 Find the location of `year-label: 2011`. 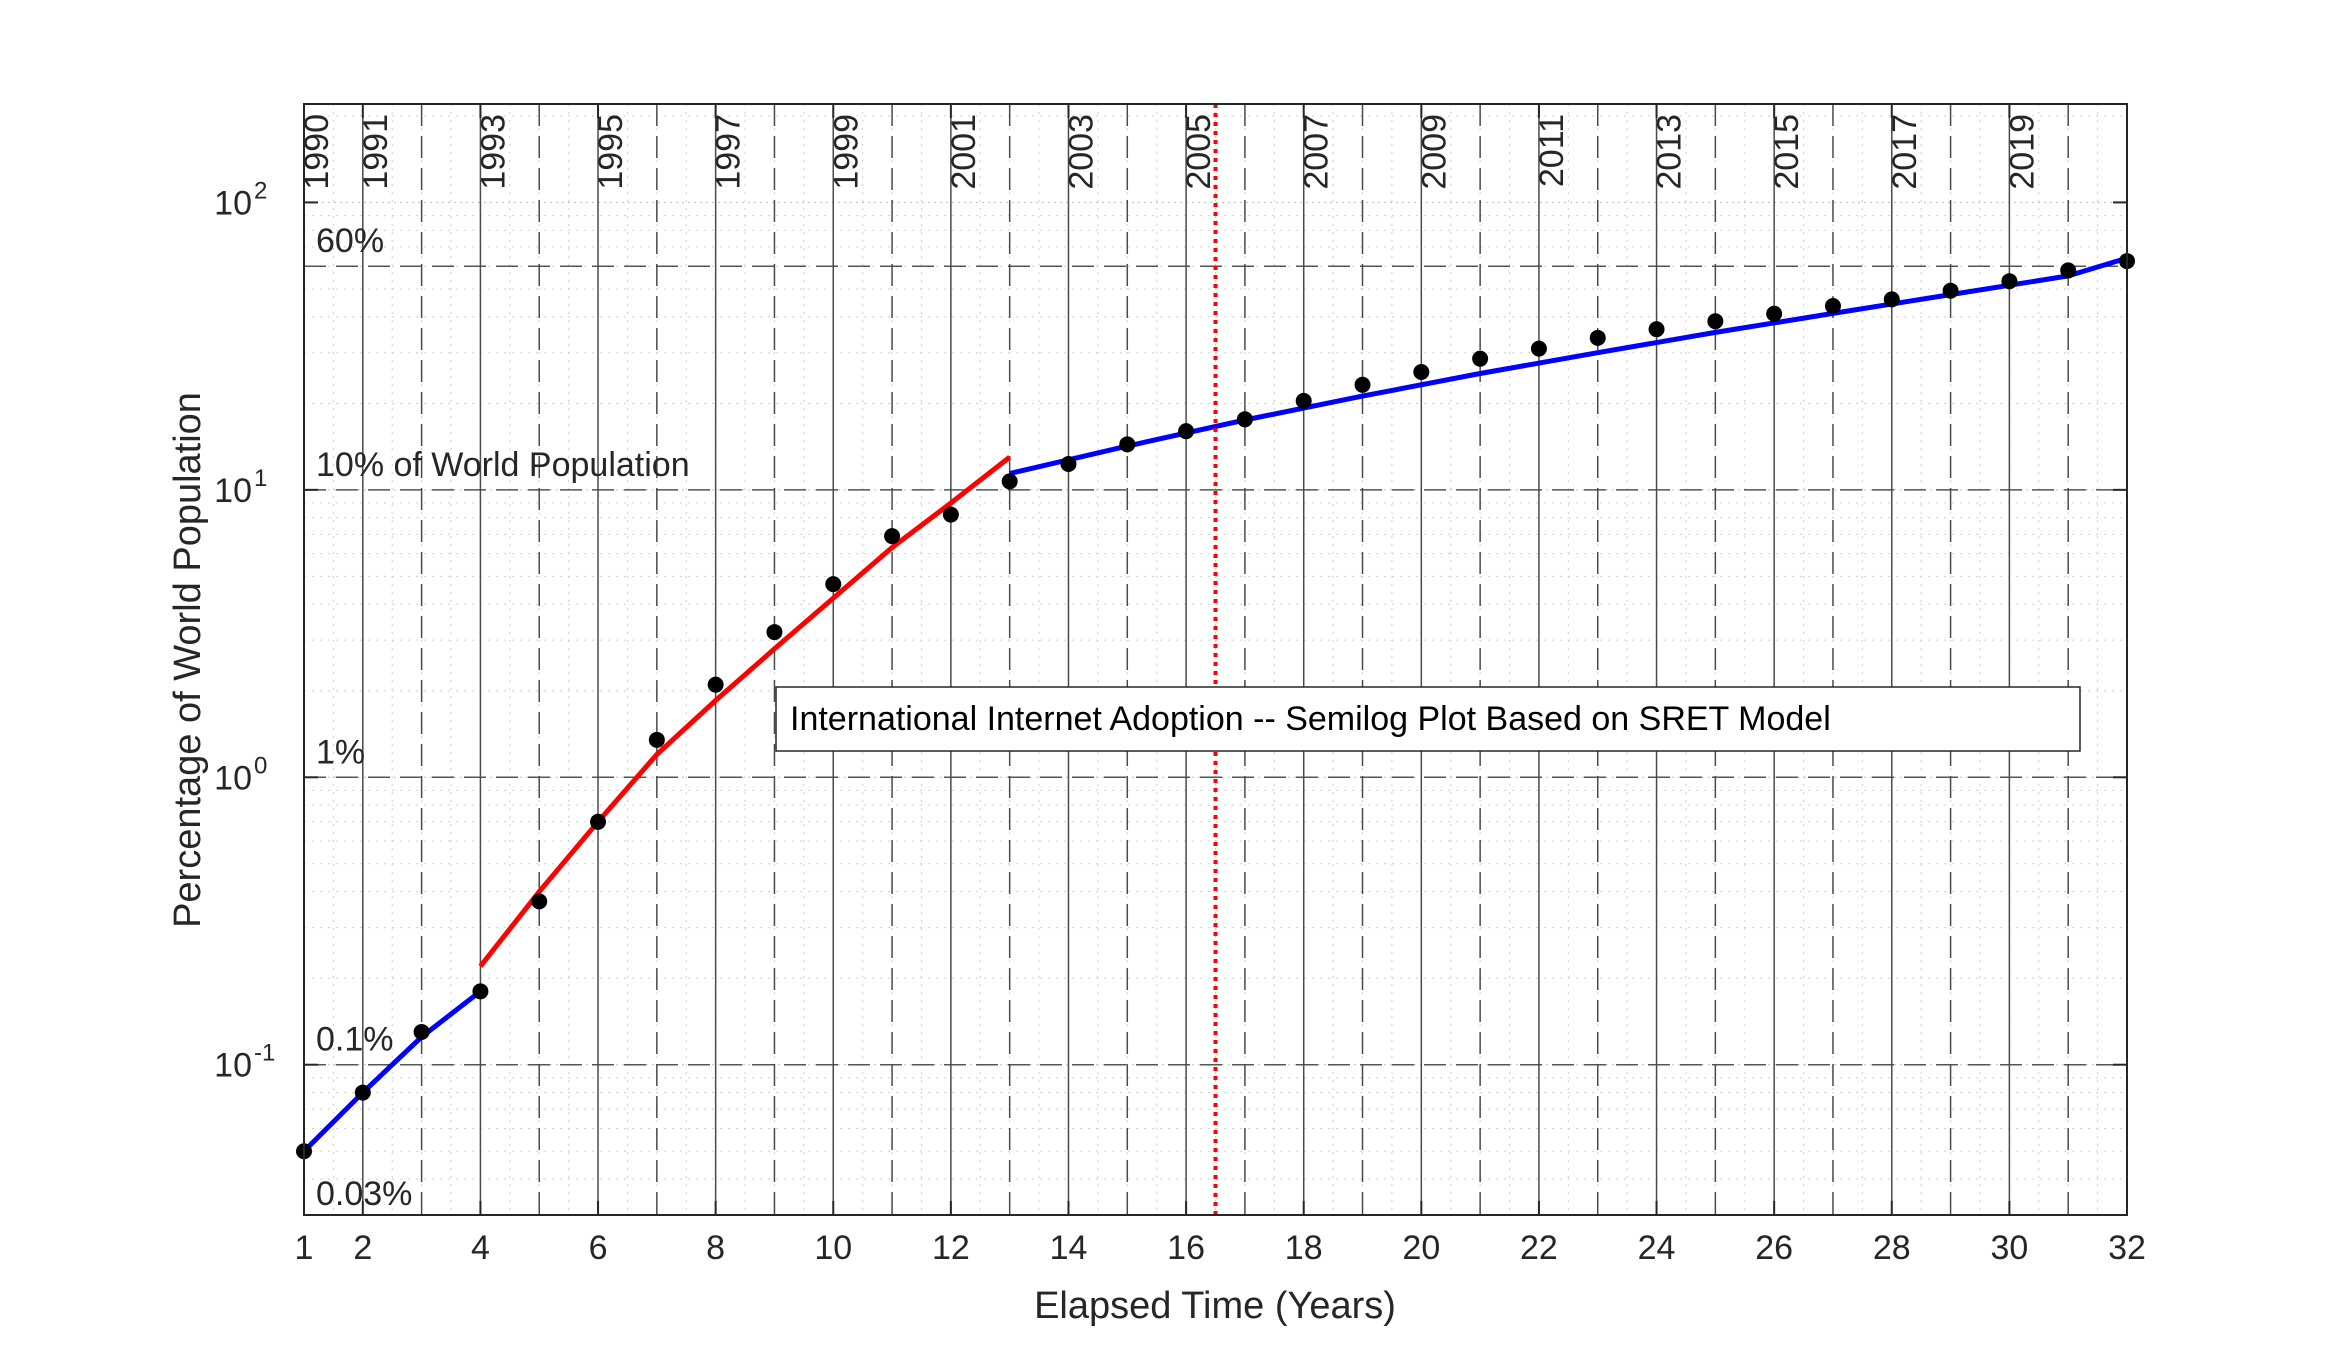

year-label: 2011 is located at coordinates (1552, 150).